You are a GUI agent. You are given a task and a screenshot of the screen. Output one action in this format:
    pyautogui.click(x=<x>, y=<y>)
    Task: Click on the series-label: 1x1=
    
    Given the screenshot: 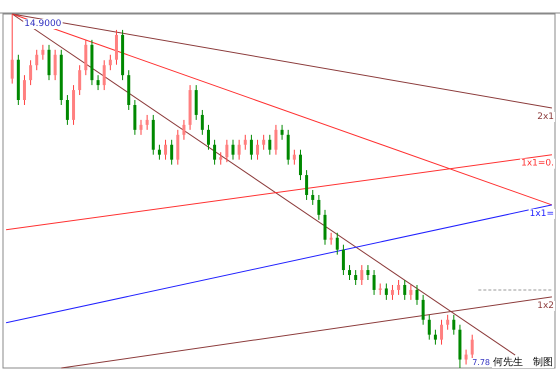 What is the action you would take?
    pyautogui.click(x=542, y=213)
    